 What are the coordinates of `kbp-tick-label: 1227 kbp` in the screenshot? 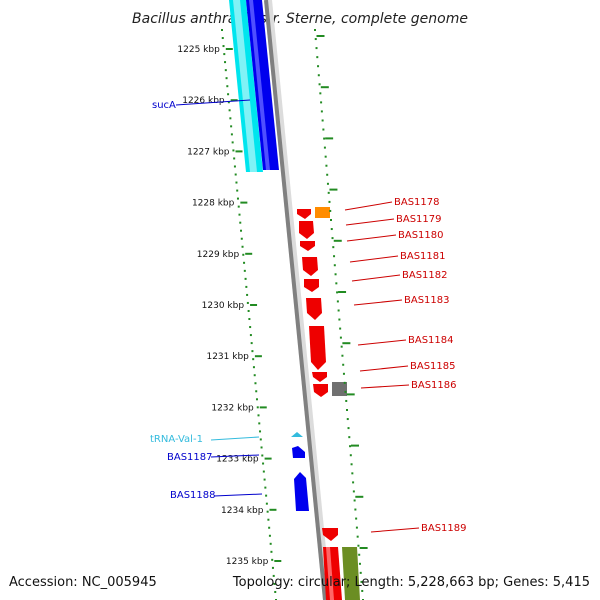 It's located at (208, 152).